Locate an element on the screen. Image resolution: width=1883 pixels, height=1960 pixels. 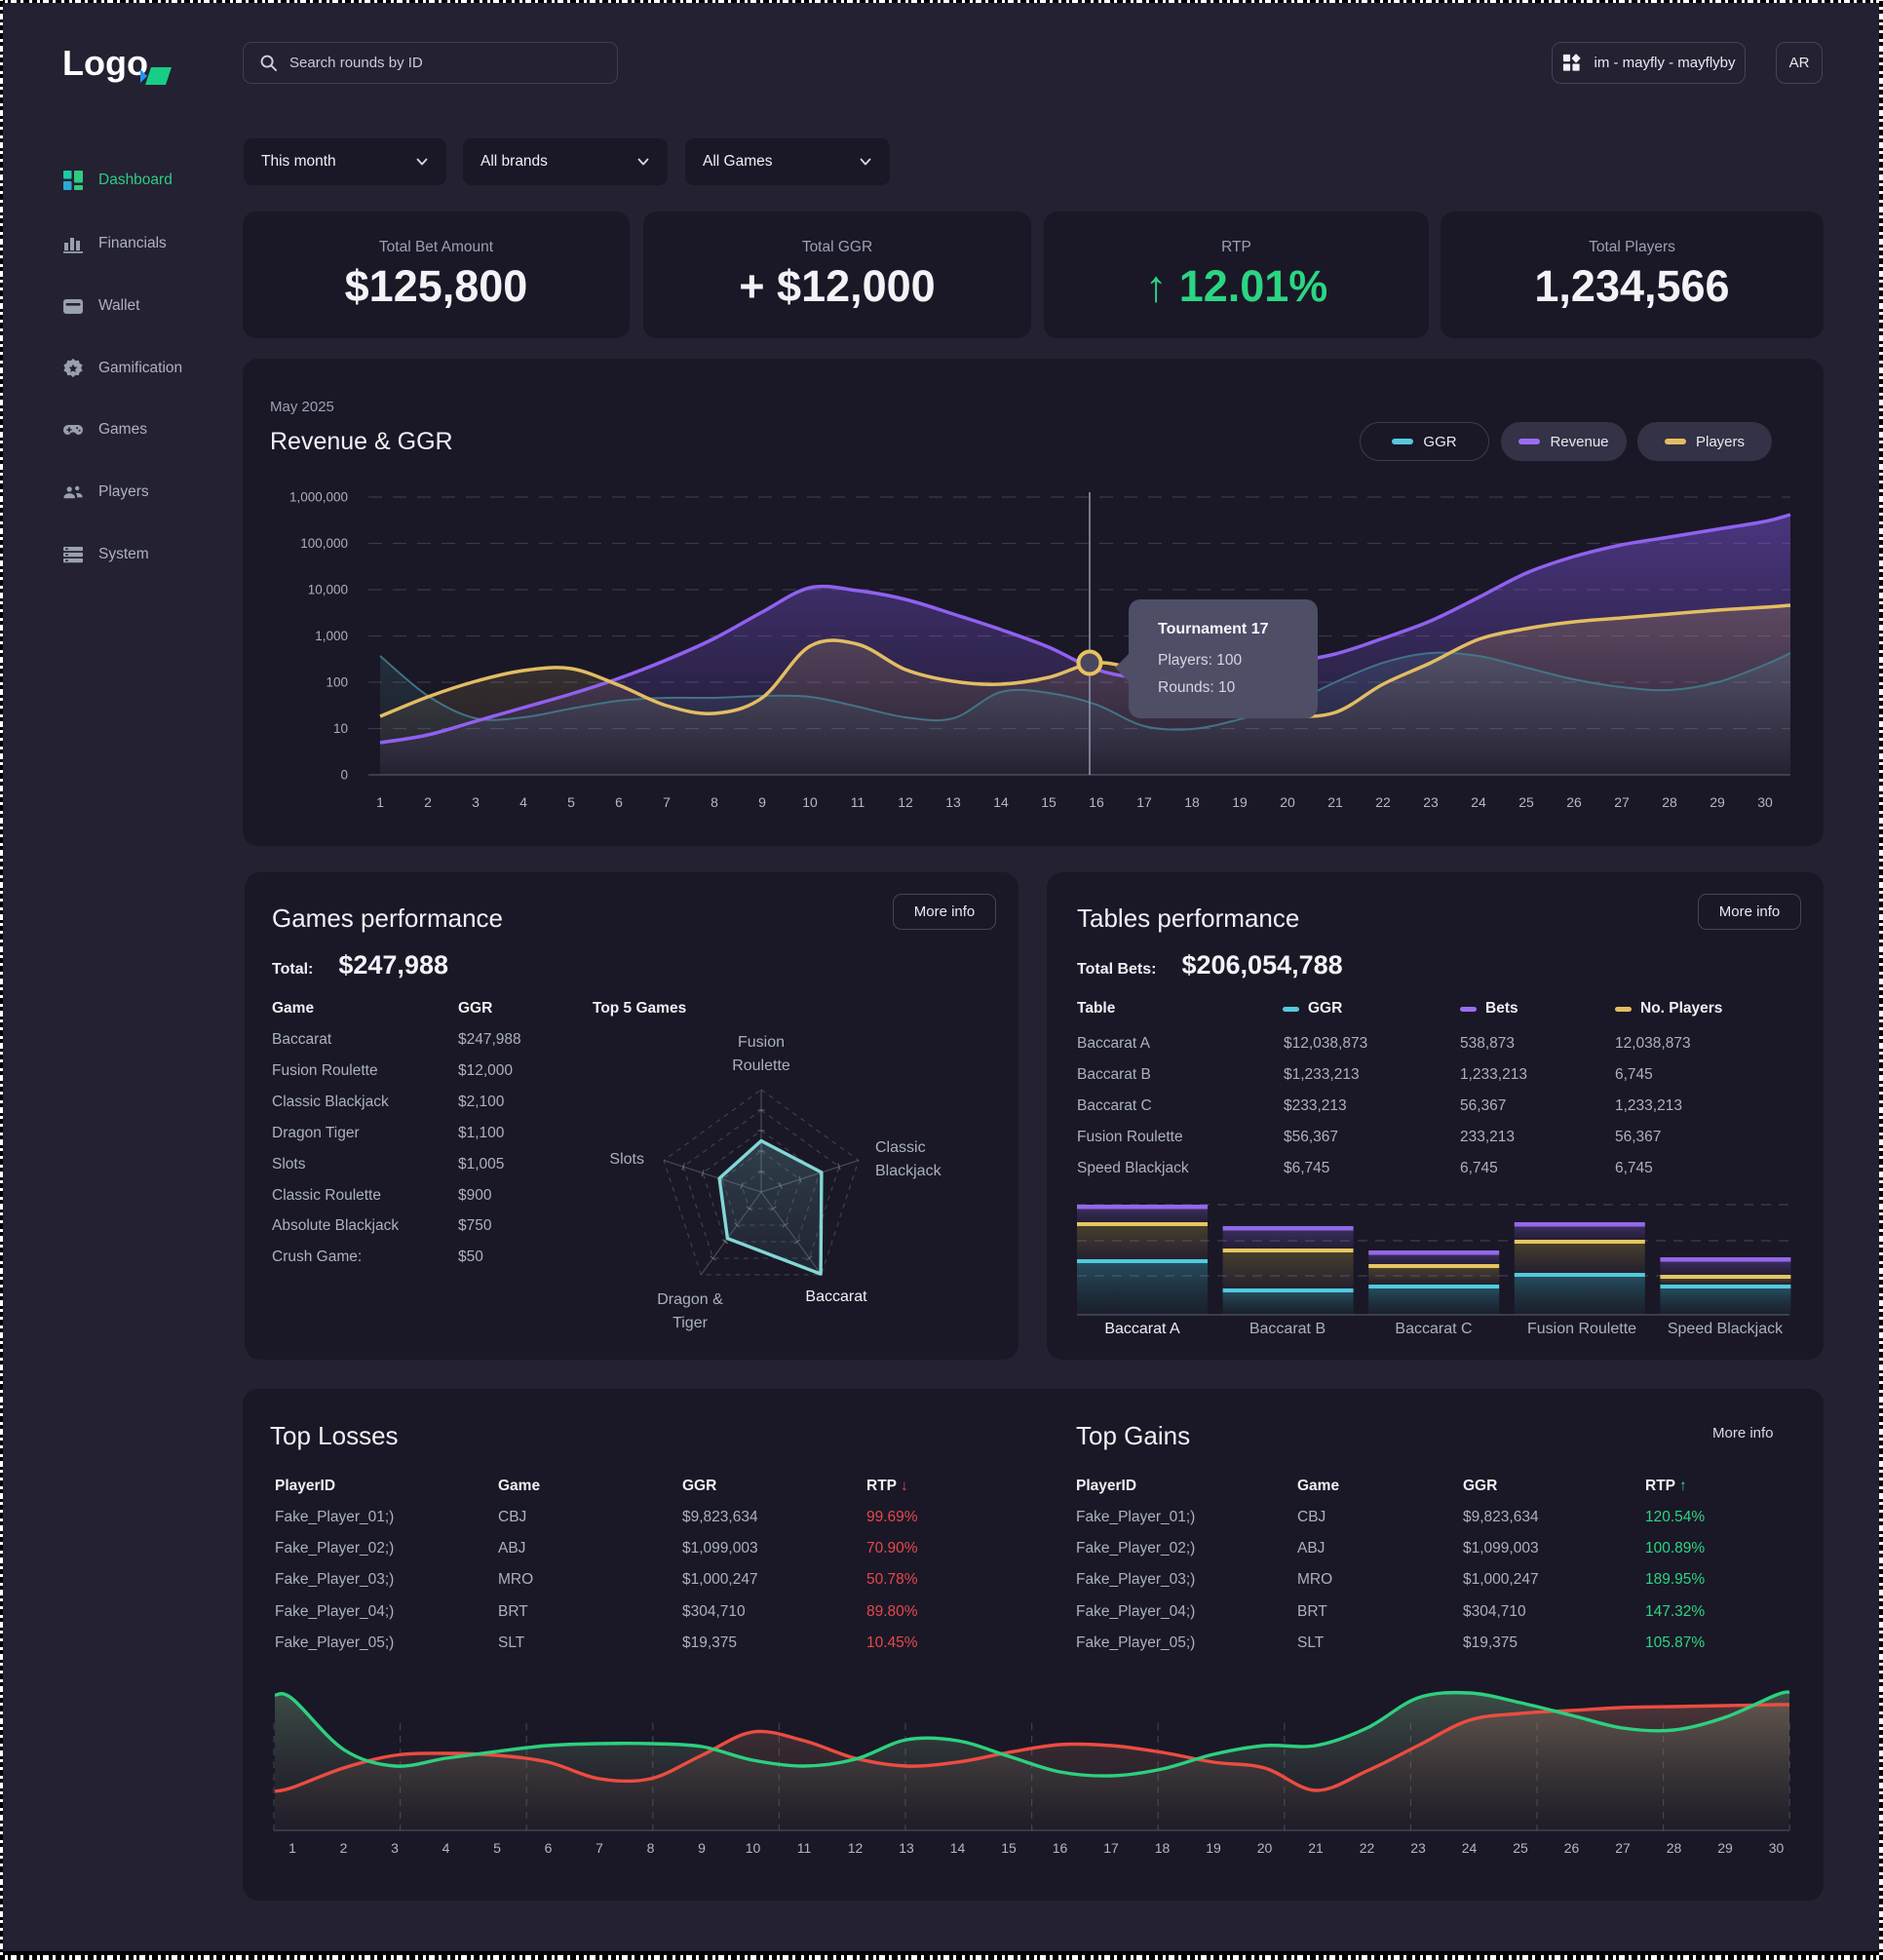
svg-text: 10,000 is located at coordinates (328, 590).